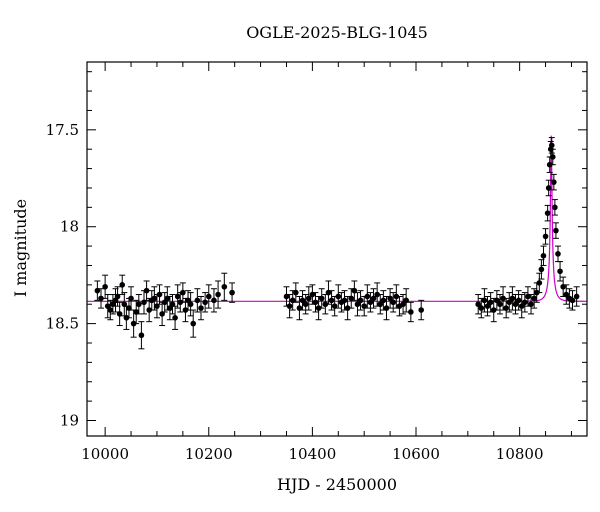 This screenshot has width=600, height=512. Describe the element at coordinates (337, 32) in the screenshot. I see `chart-title: OGLE-2025-BLG-1045` at that location.